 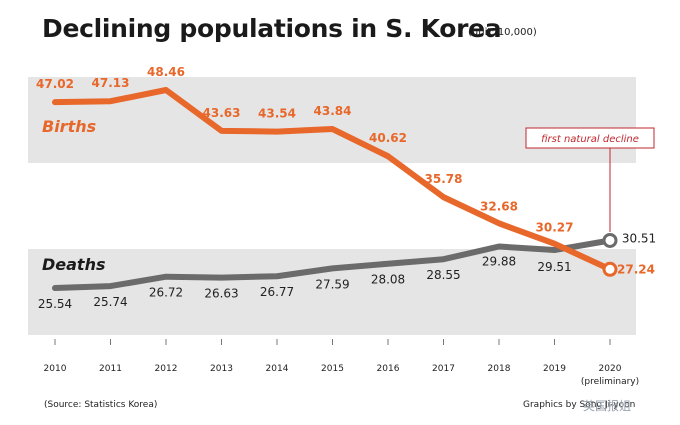 I want to click on deaths-data-label: 30.51, so click(x=639, y=238).